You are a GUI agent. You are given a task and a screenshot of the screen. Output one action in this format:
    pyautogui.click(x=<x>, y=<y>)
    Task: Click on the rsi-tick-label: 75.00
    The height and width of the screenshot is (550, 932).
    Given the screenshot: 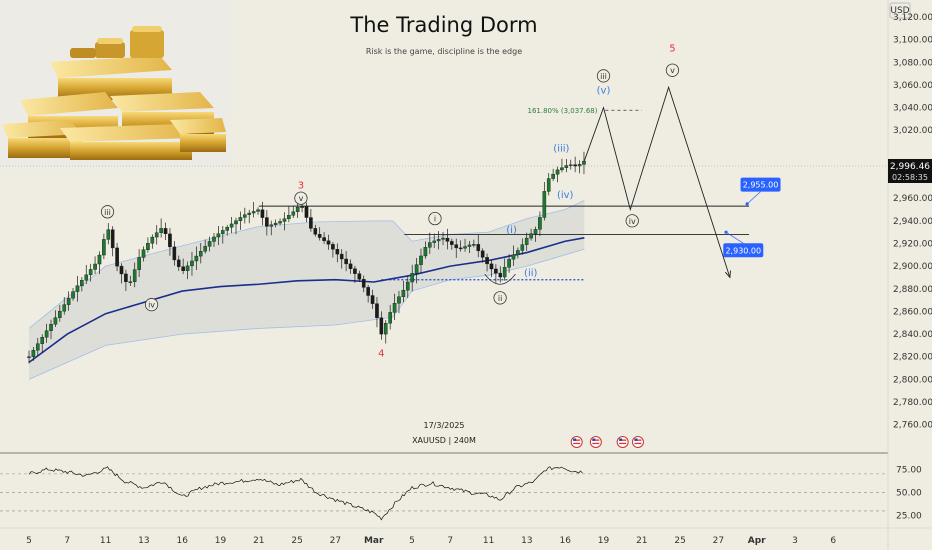 What is the action you would take?
    pyautogui.click(x=909, y=470)
    